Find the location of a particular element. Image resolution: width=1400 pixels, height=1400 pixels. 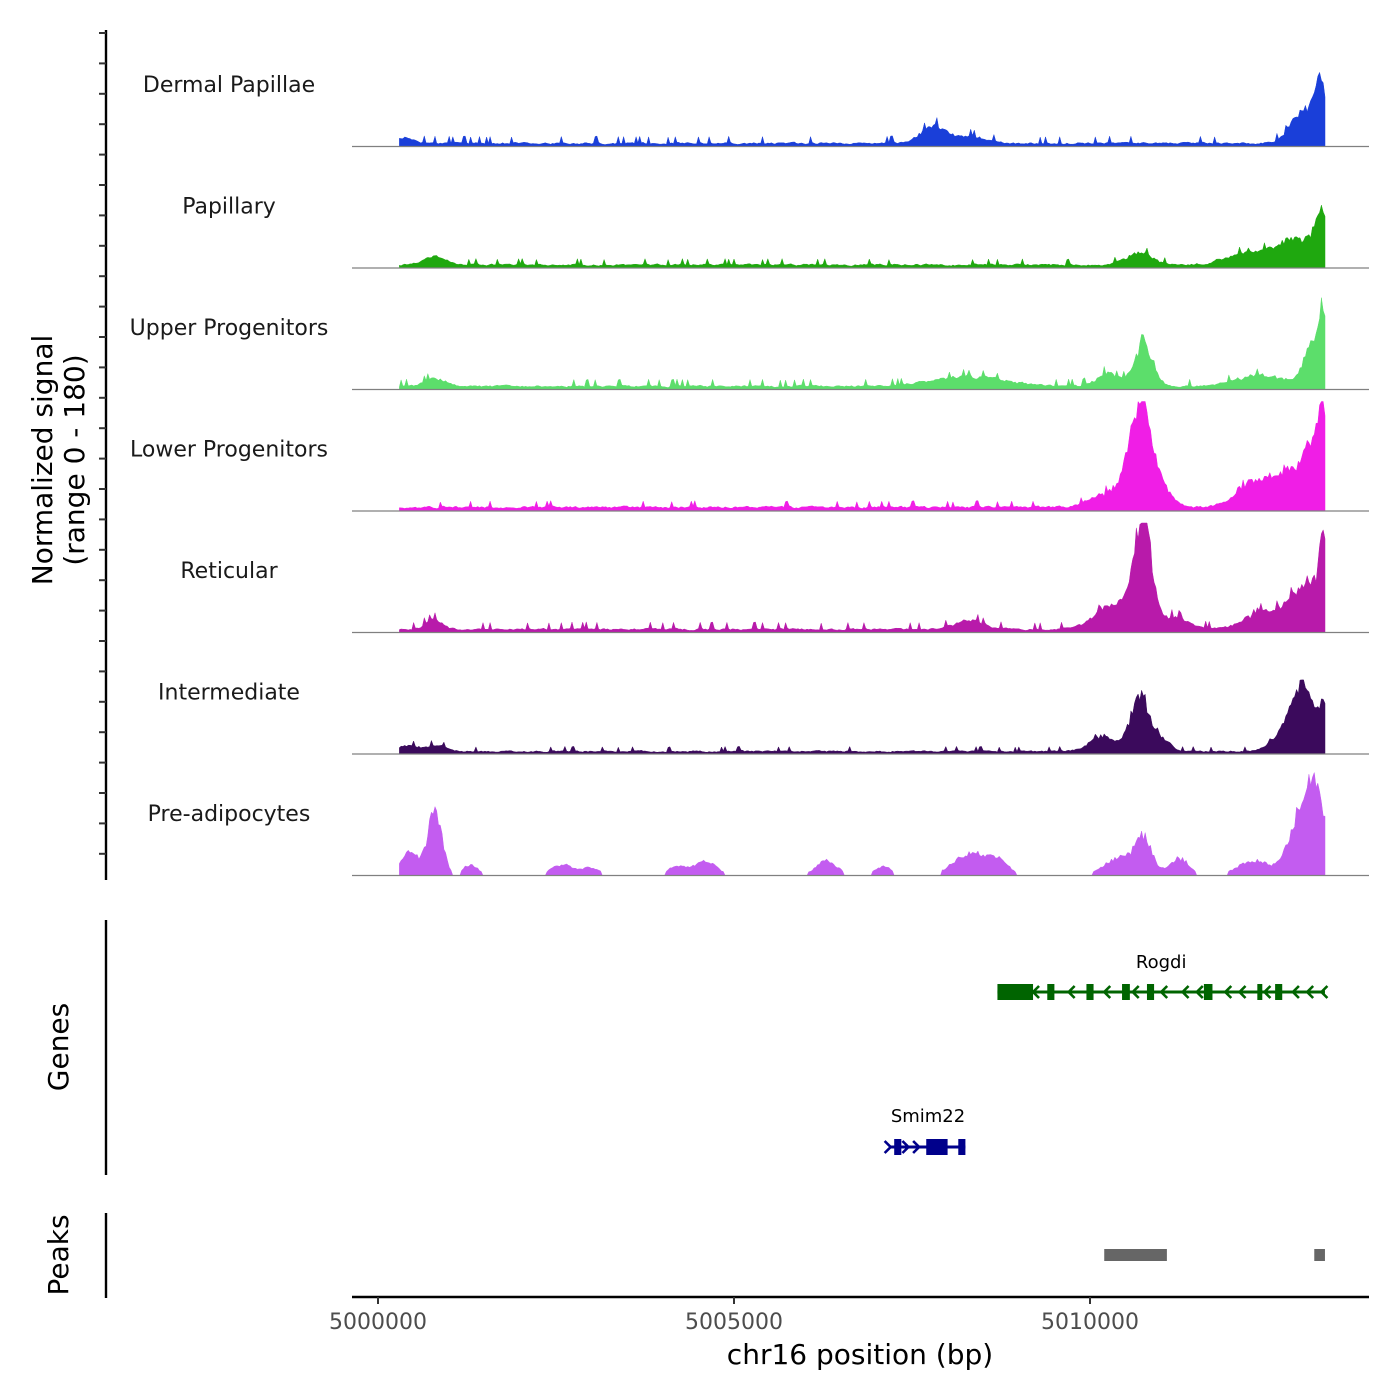

track-intermediate: Intermediate is located at coordinates (763, 717).